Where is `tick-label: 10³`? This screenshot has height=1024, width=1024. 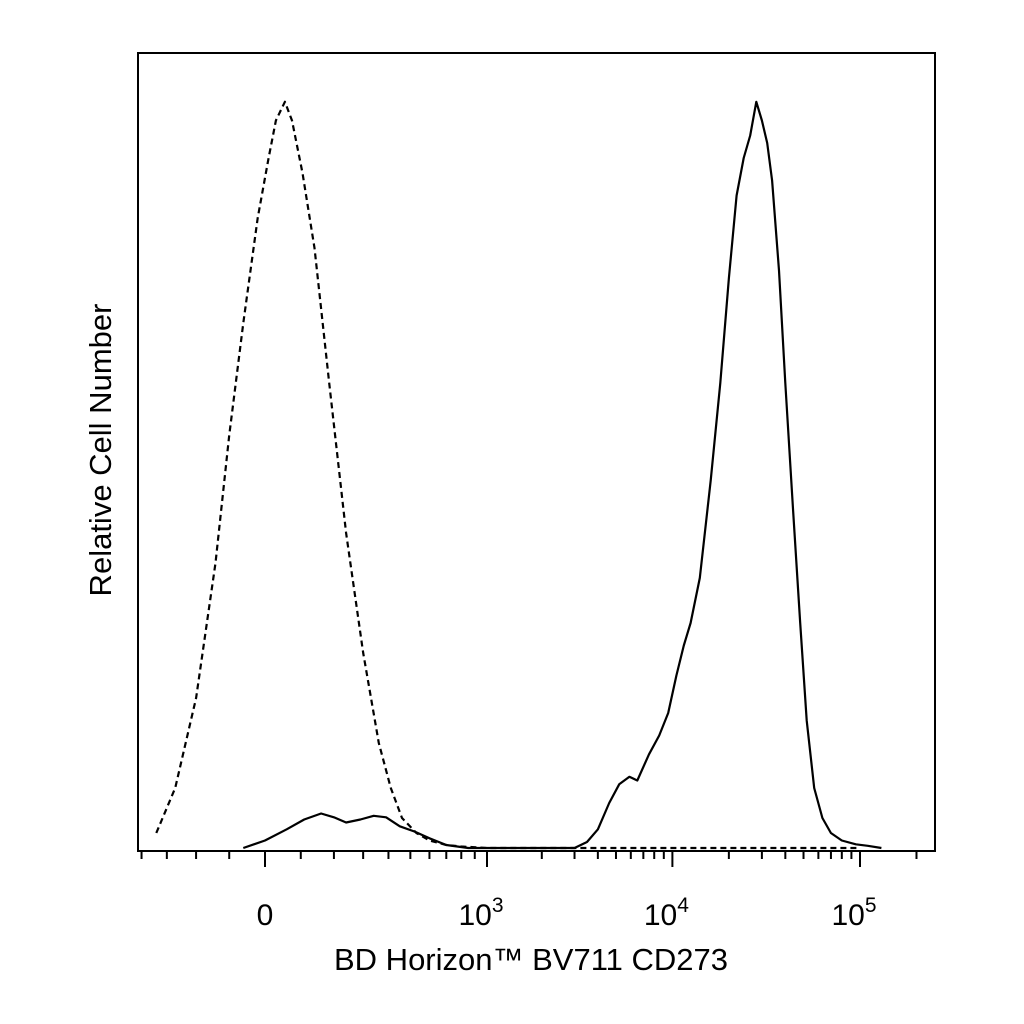 tick-label: 10³ is located at coordinates (480, 913).